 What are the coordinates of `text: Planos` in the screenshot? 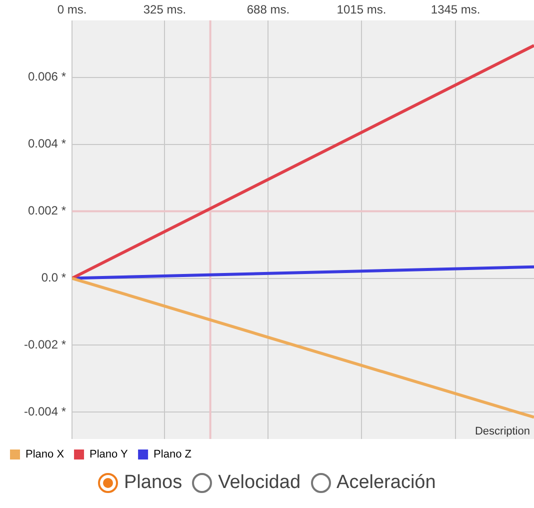 It's located at (153, 483).